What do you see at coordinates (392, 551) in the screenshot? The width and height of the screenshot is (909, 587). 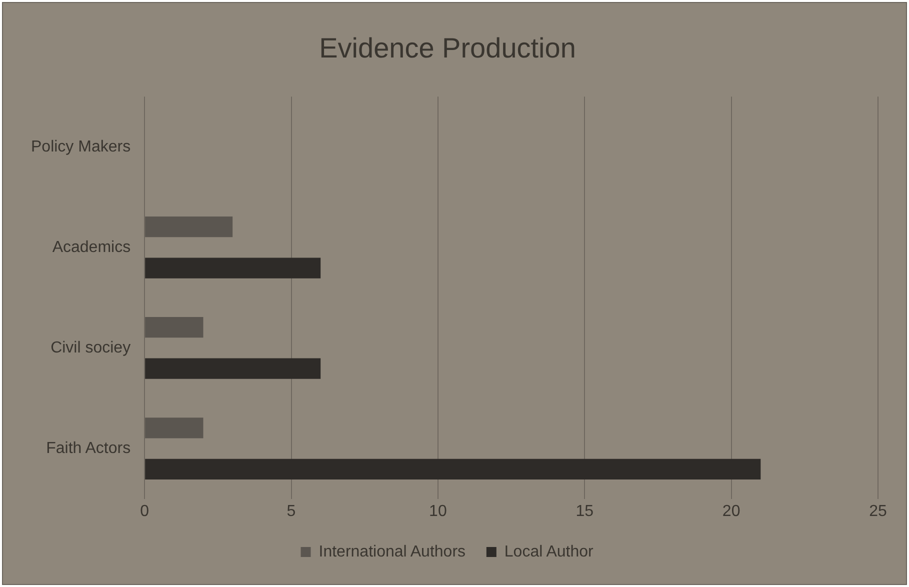 I see `legend-label: International Authors` at bounding box center [392, 551].